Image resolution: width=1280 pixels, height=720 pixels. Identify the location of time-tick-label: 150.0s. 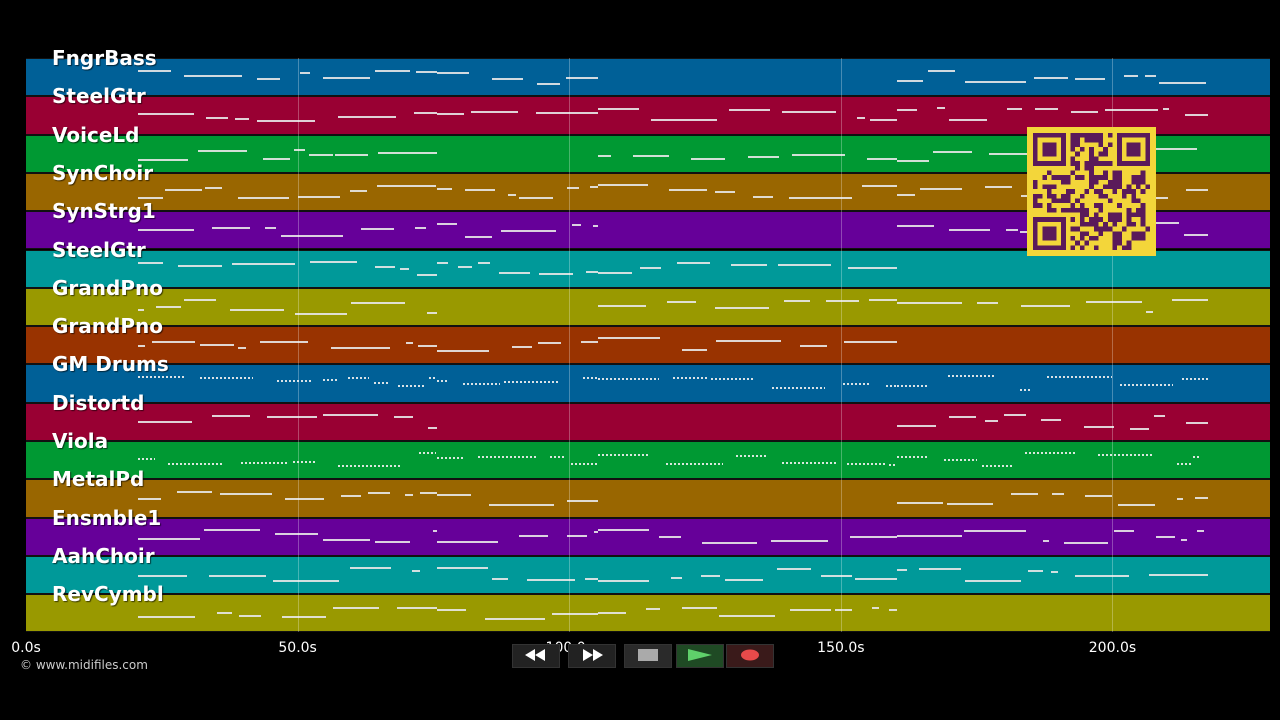
(841, 648).